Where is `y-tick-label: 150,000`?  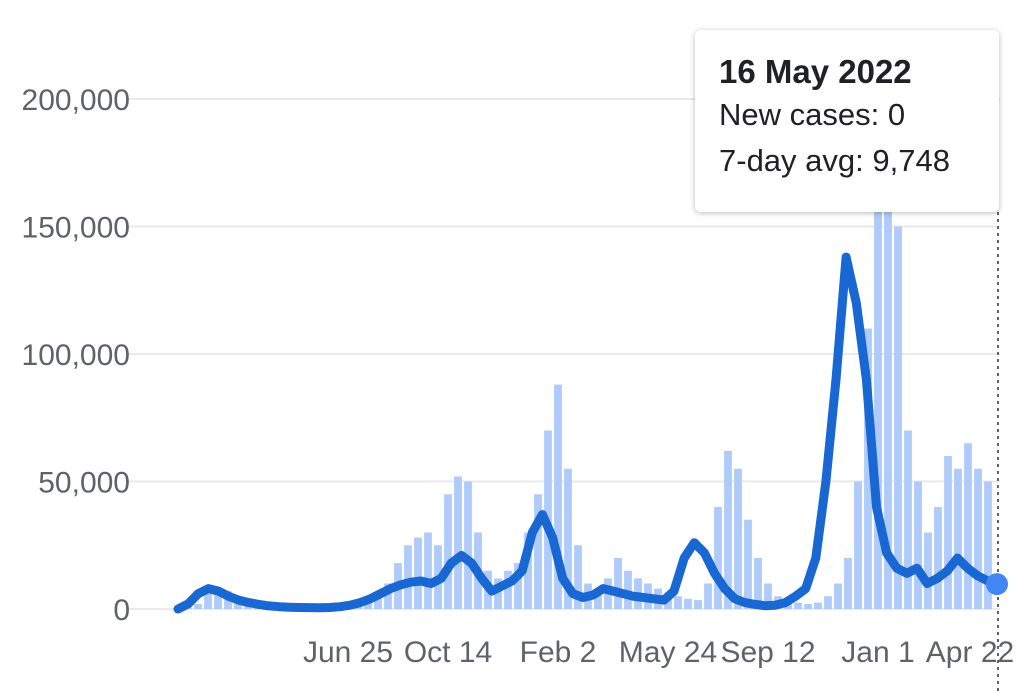
y-tick-label: 150,000 is located at coordinates (76, 228).